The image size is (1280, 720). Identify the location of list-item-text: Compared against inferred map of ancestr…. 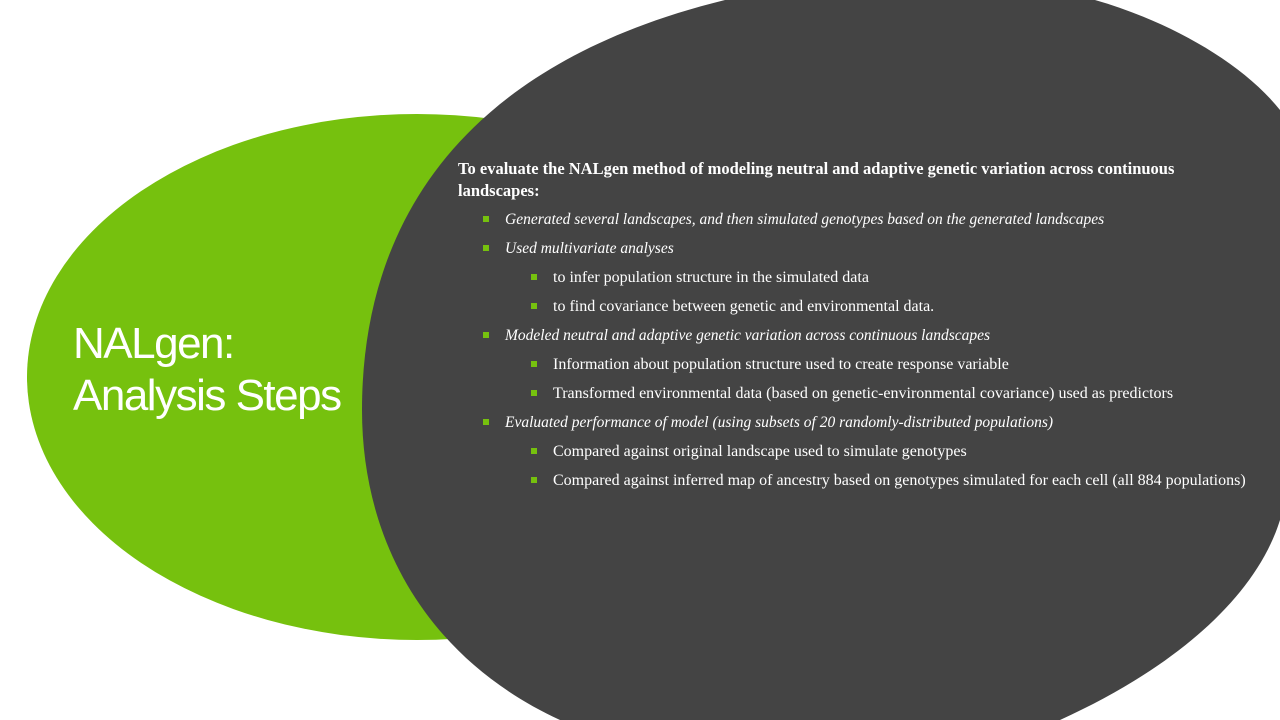
(899, 480).